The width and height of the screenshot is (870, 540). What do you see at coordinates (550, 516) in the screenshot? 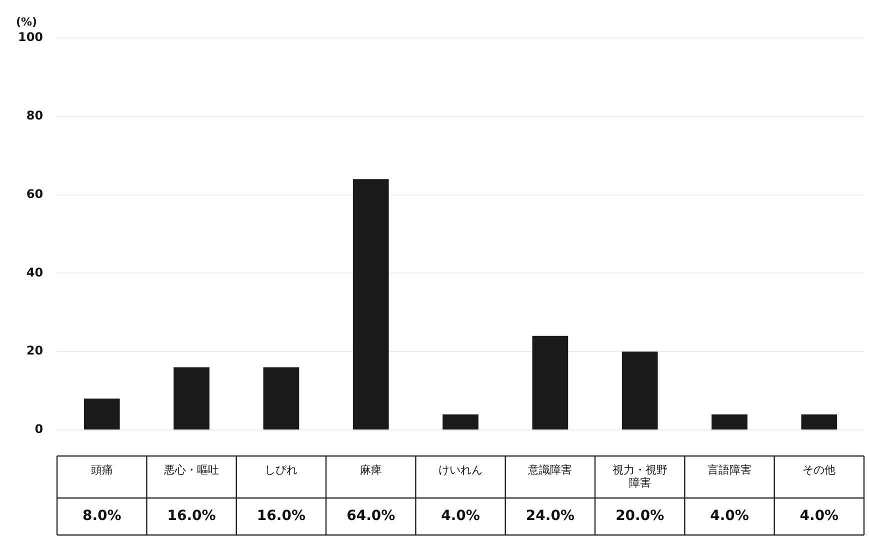
I see `data-label: 24.0%` at bounding box center [550, 516].